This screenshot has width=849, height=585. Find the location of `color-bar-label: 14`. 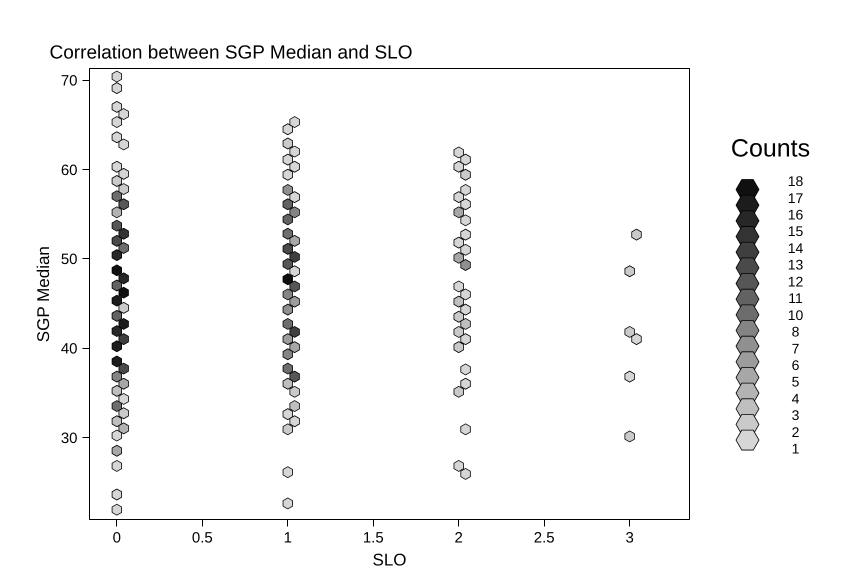

color-bar-label: 14 is located at coordinates (796, 248).